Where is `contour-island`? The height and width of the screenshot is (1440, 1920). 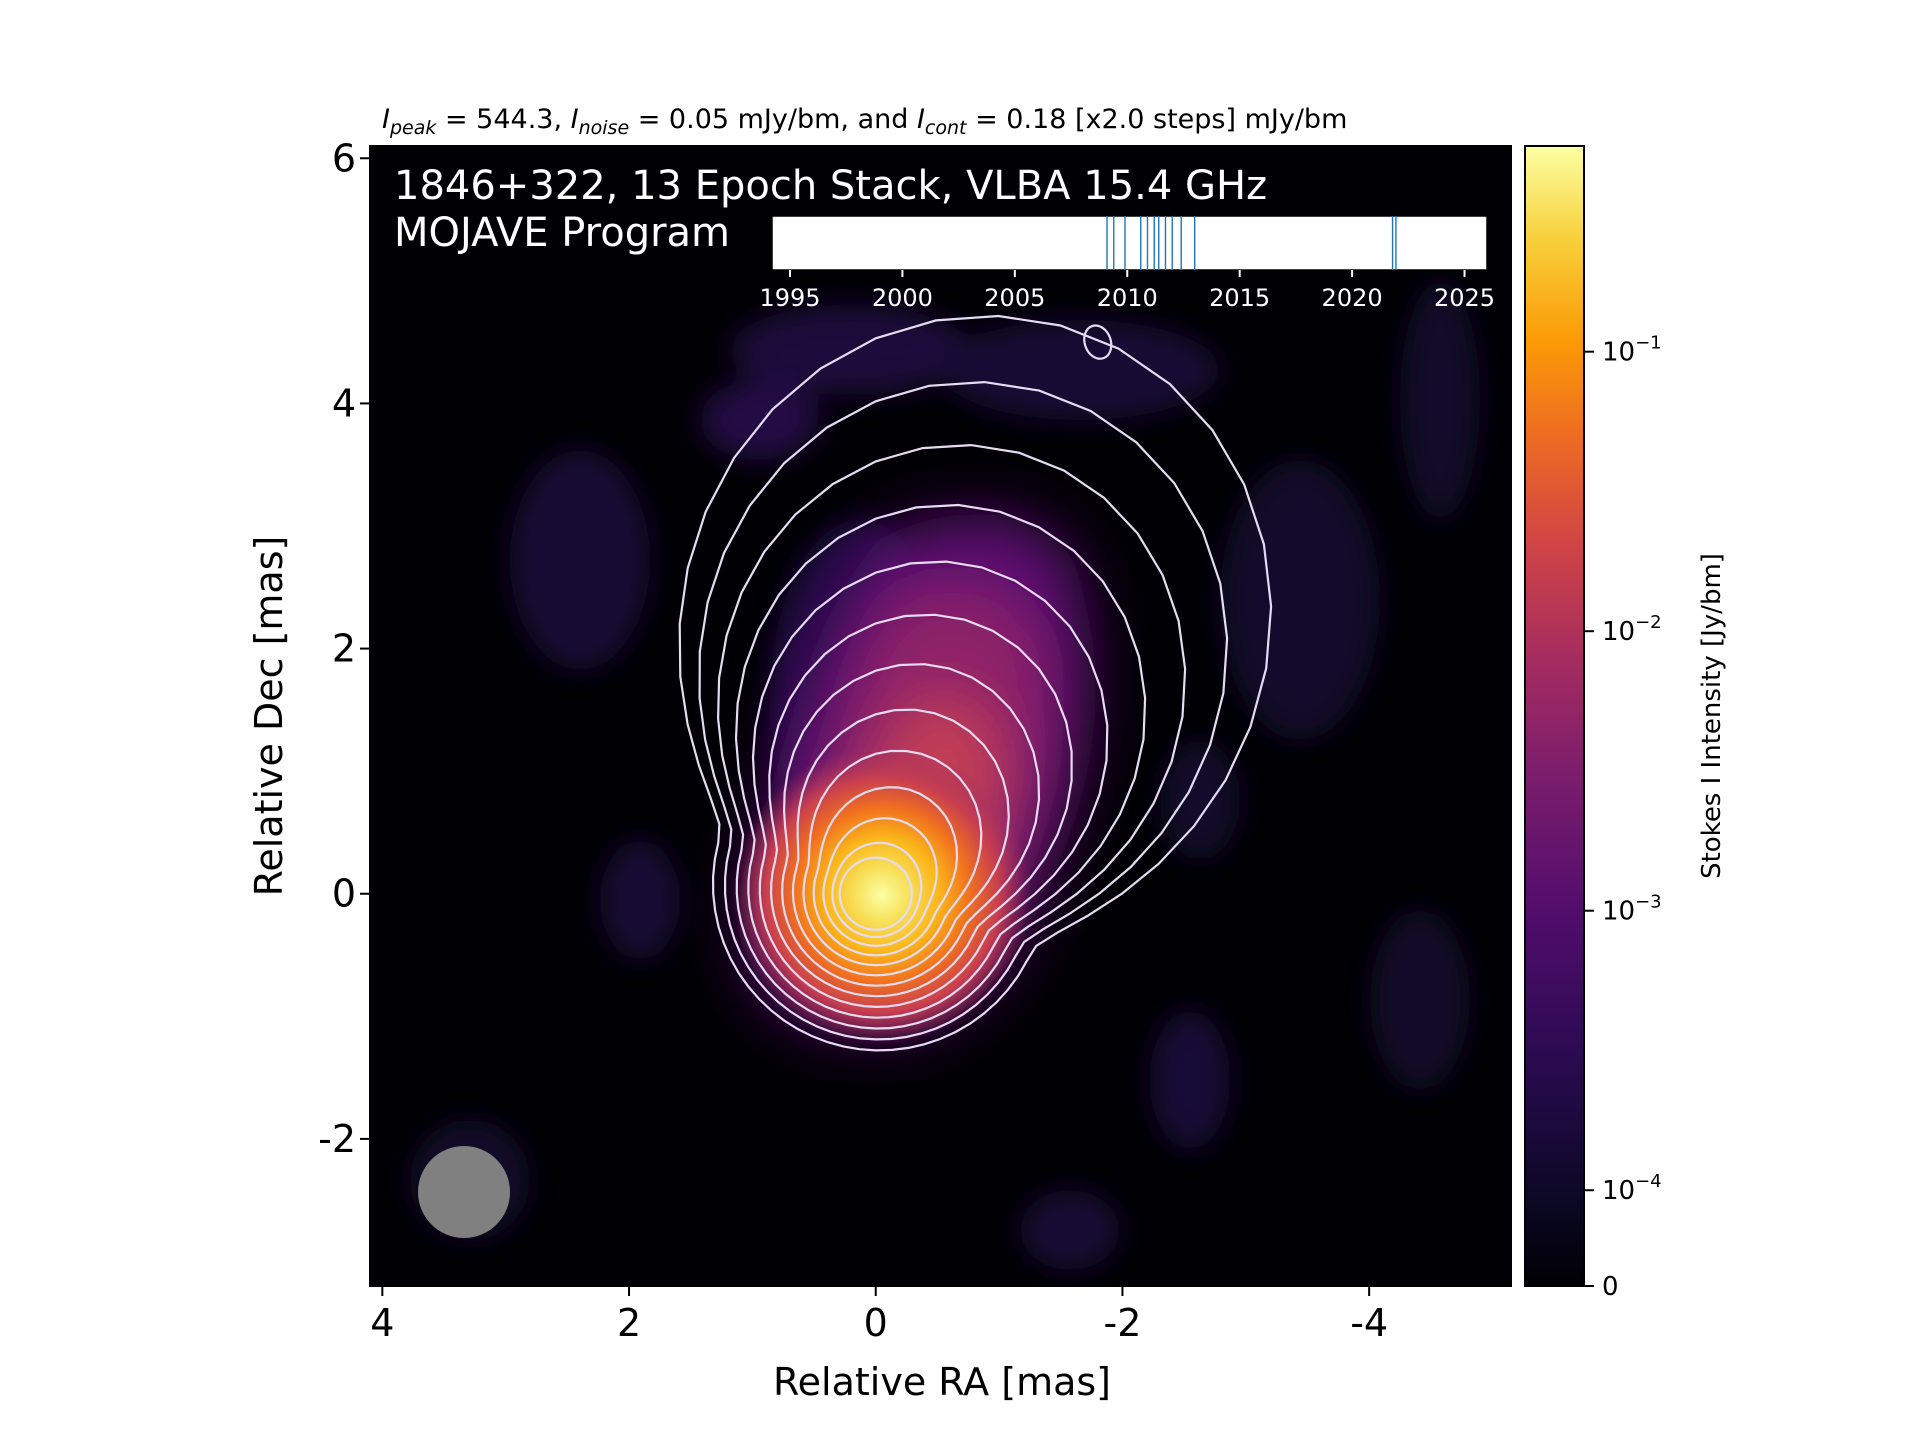
contour-island is located at coordinates (1098, 342).